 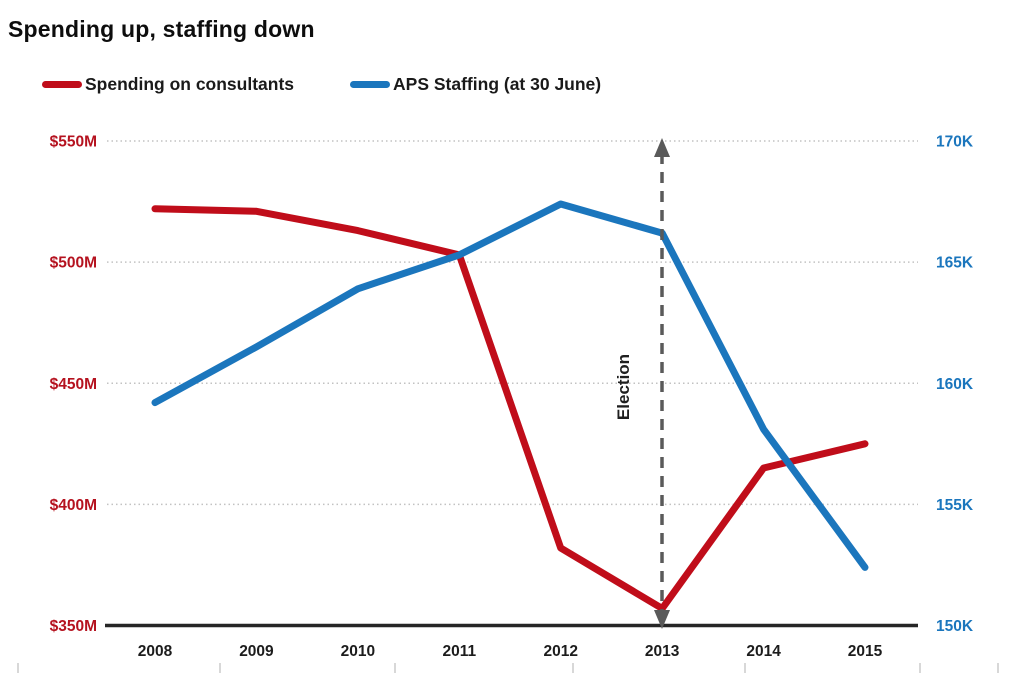 I want to click on left-axis-tick-label: $400M, so click(x=73, y=505).